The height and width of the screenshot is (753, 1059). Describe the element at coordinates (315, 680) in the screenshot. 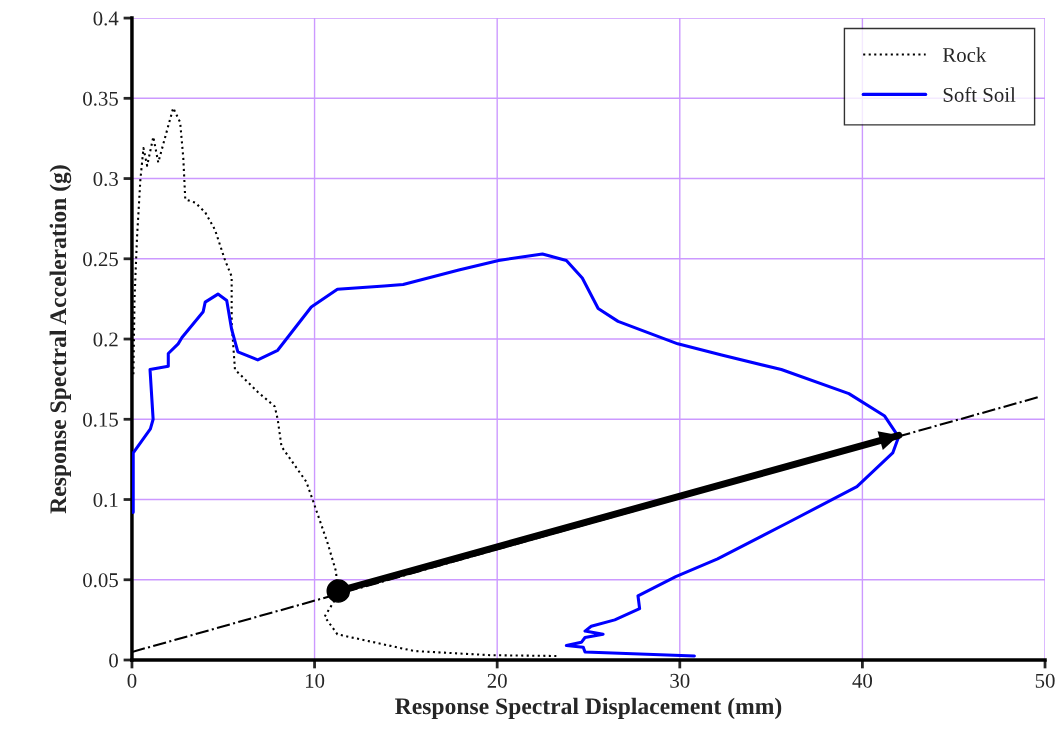

I see `x-tick-label: 10` at that location.